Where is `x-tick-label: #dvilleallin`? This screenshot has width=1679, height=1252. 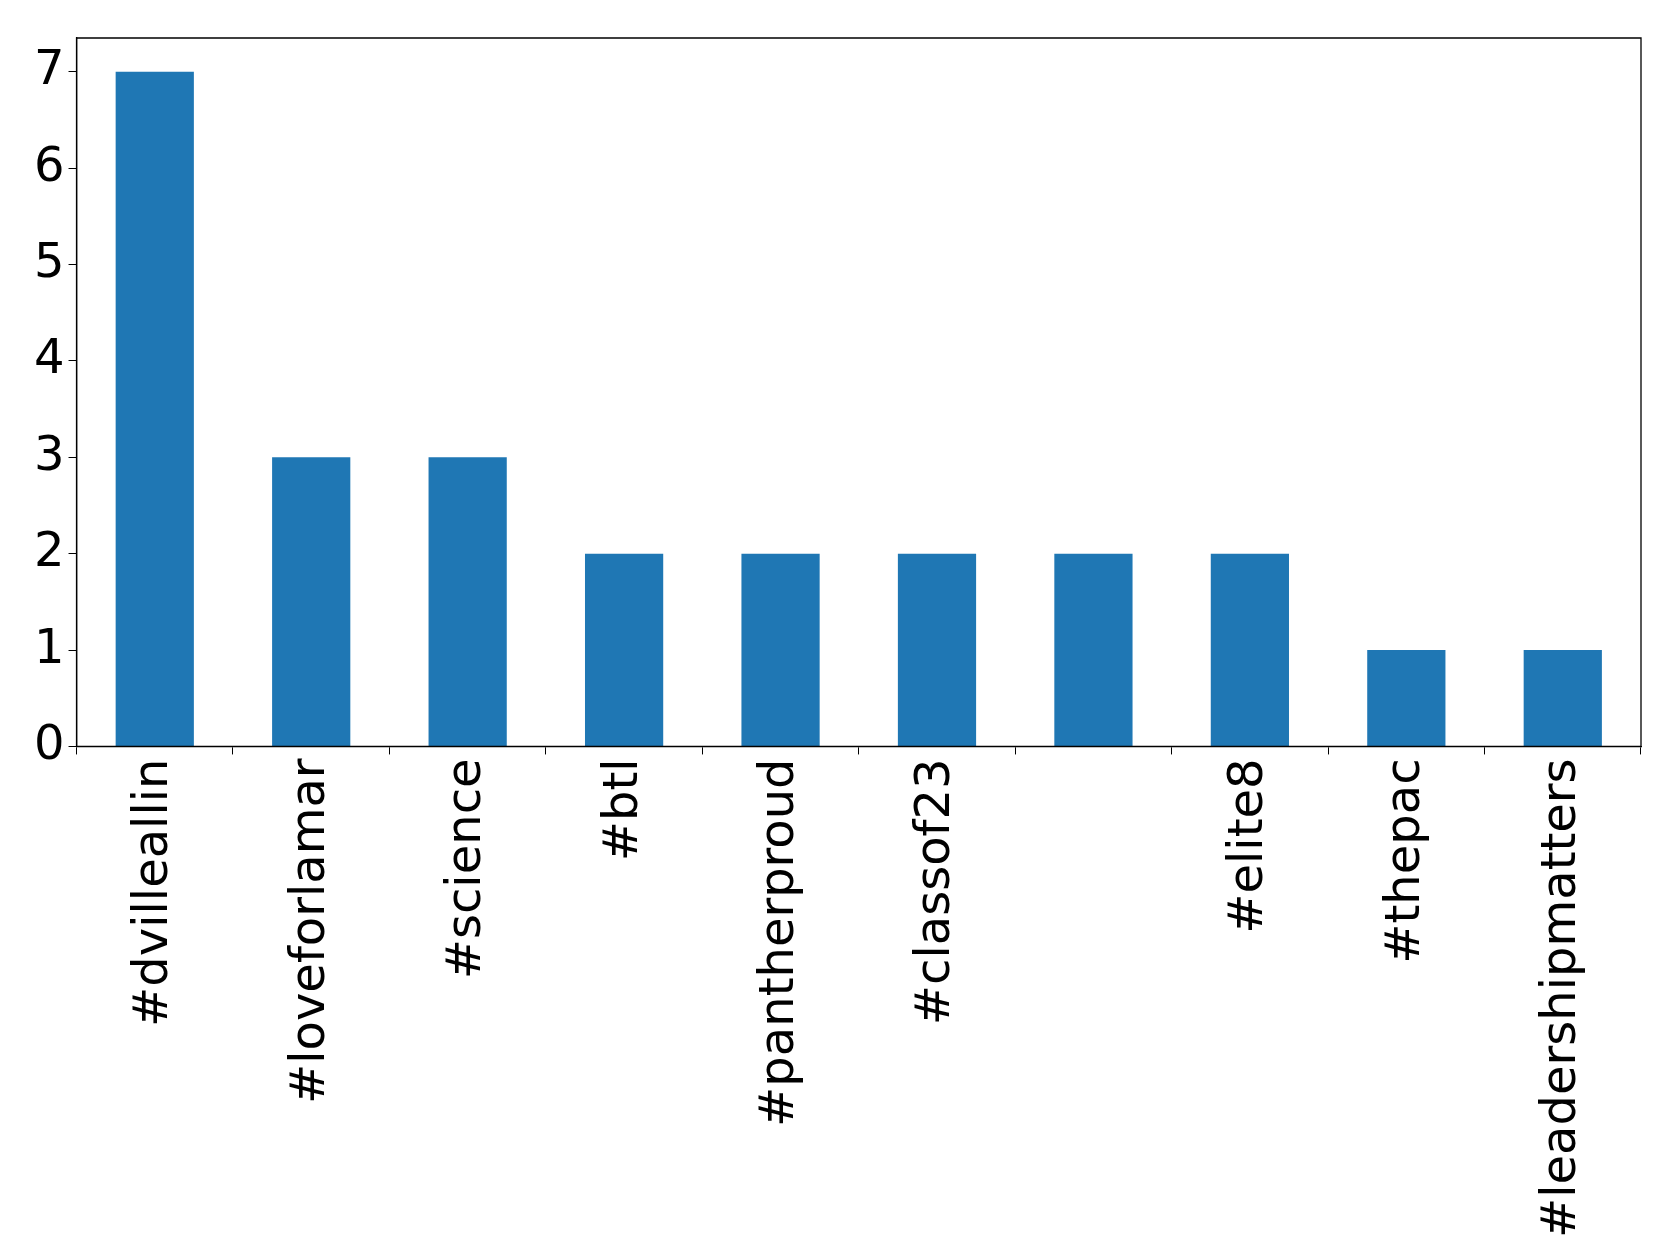
x-tick-label: #dvilleallin is located at coordinates (150, 892).